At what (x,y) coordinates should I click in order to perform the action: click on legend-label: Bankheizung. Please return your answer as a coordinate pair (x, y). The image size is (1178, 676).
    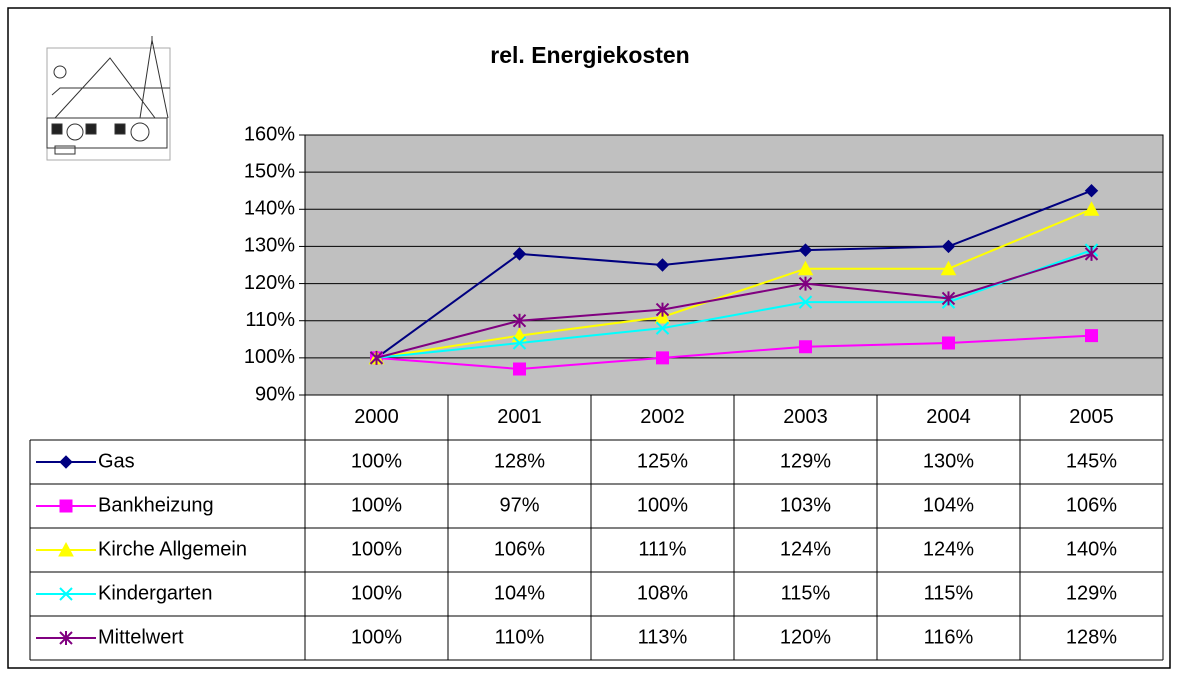
    Looking at the image, I should click on (156, 505).